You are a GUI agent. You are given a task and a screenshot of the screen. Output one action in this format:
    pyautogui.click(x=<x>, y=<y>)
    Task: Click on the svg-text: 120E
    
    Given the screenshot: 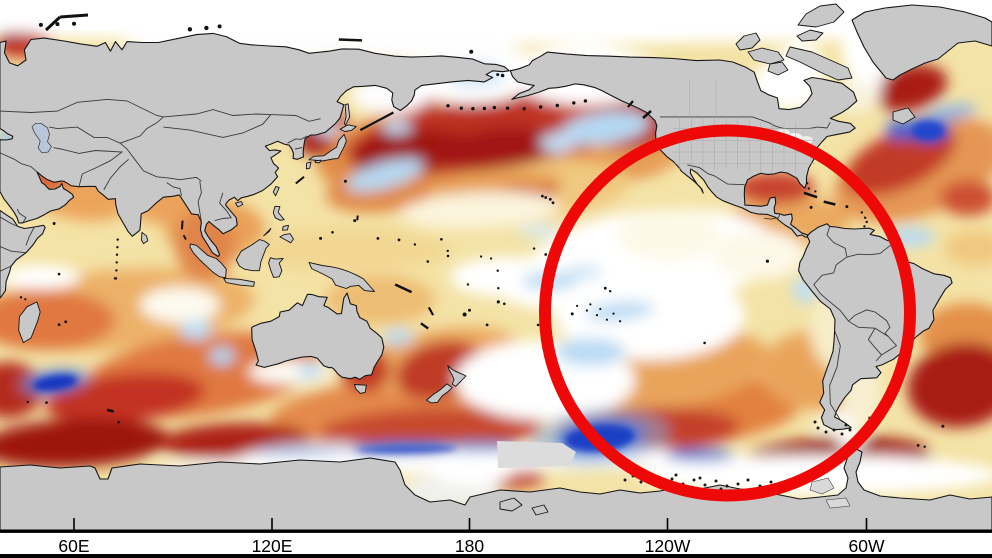 What is the action you would take?
    pyautogui.click(x=272, y=546)
    